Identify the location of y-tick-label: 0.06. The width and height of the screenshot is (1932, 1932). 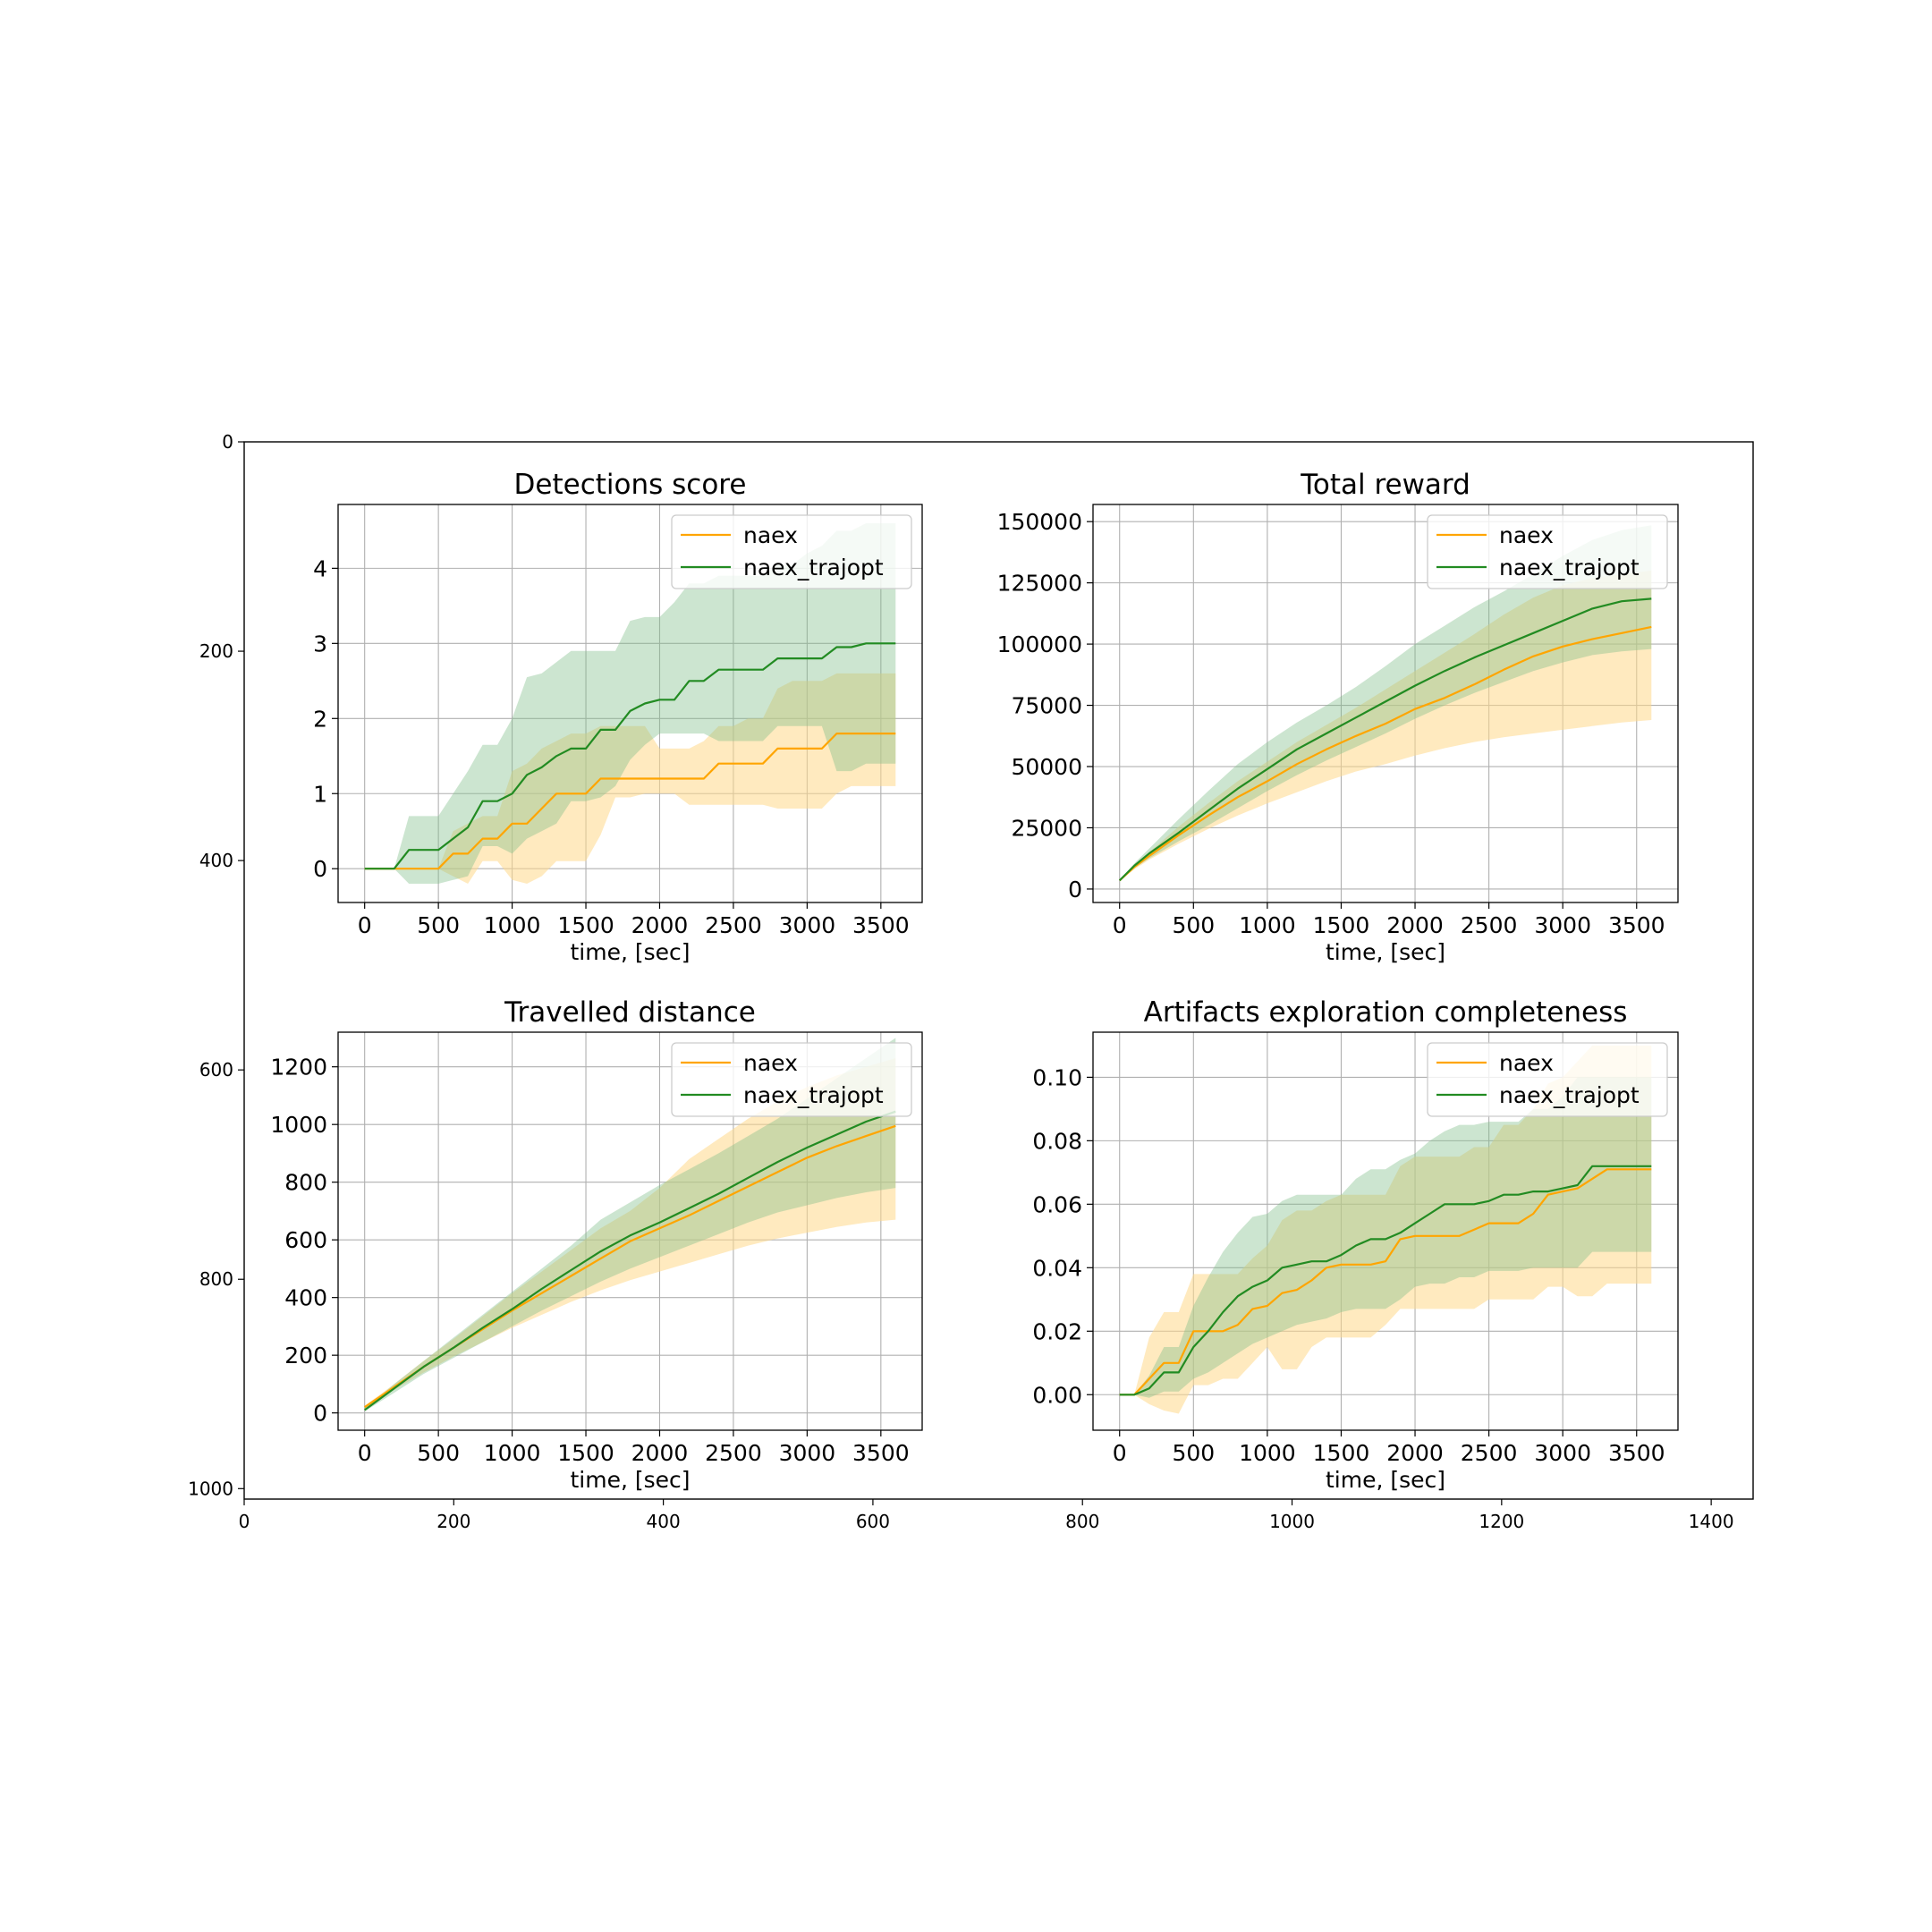
(1057, 1204).